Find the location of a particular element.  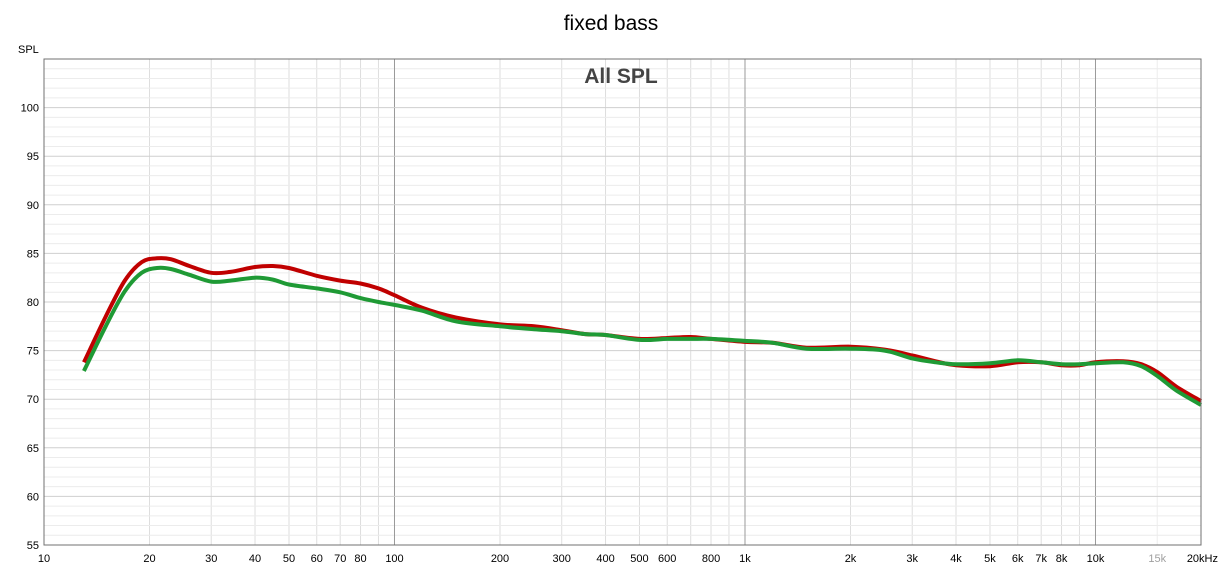

plot-inner-title: All SPL is located at coordinates (621, 76).